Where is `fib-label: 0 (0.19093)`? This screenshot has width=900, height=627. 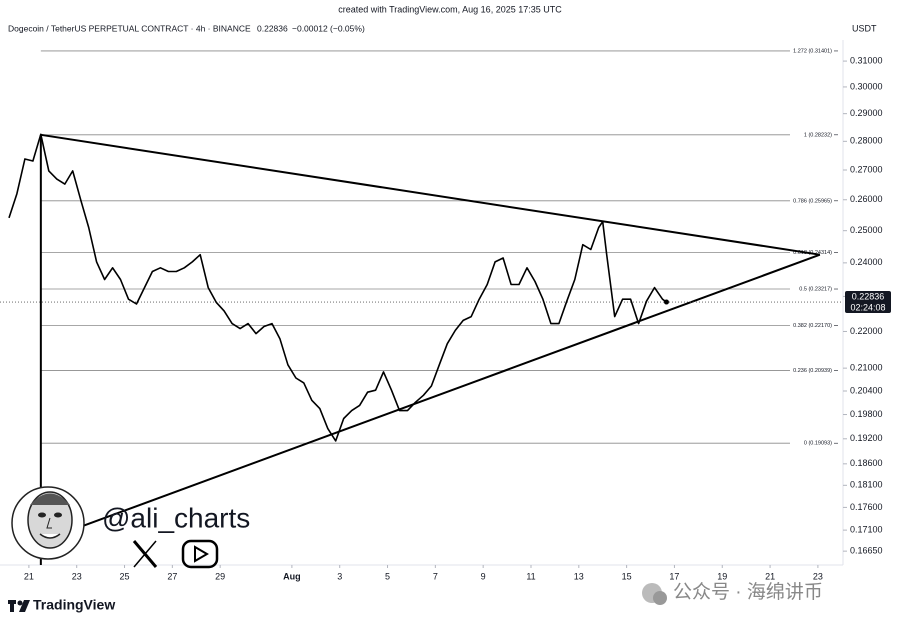
fib-label: 0 (0.19093) is located at coordinates (818, 444).